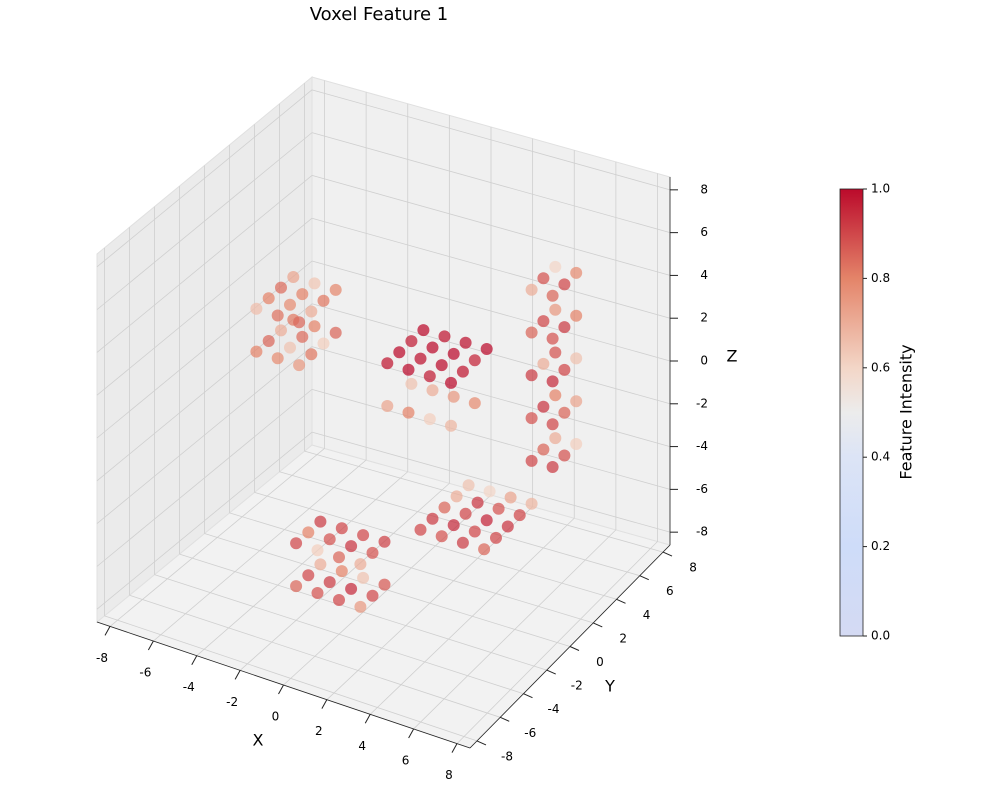 The height and width of the screenshot is (804, 1000). I want to click on colorbar-tick-label: 0.2, so click(880, 546).